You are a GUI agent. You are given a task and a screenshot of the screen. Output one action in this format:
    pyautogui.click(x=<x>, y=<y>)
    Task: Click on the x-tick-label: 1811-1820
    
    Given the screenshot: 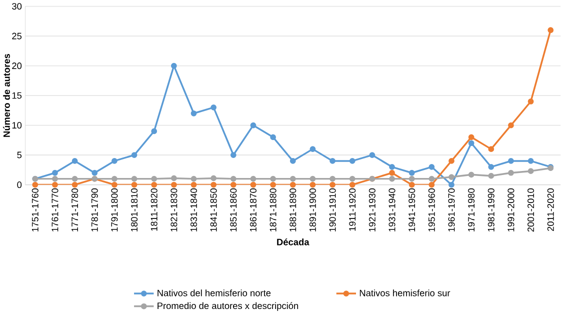 What is the action you would take?
    pyautogui.click(x=154, y=209)
    